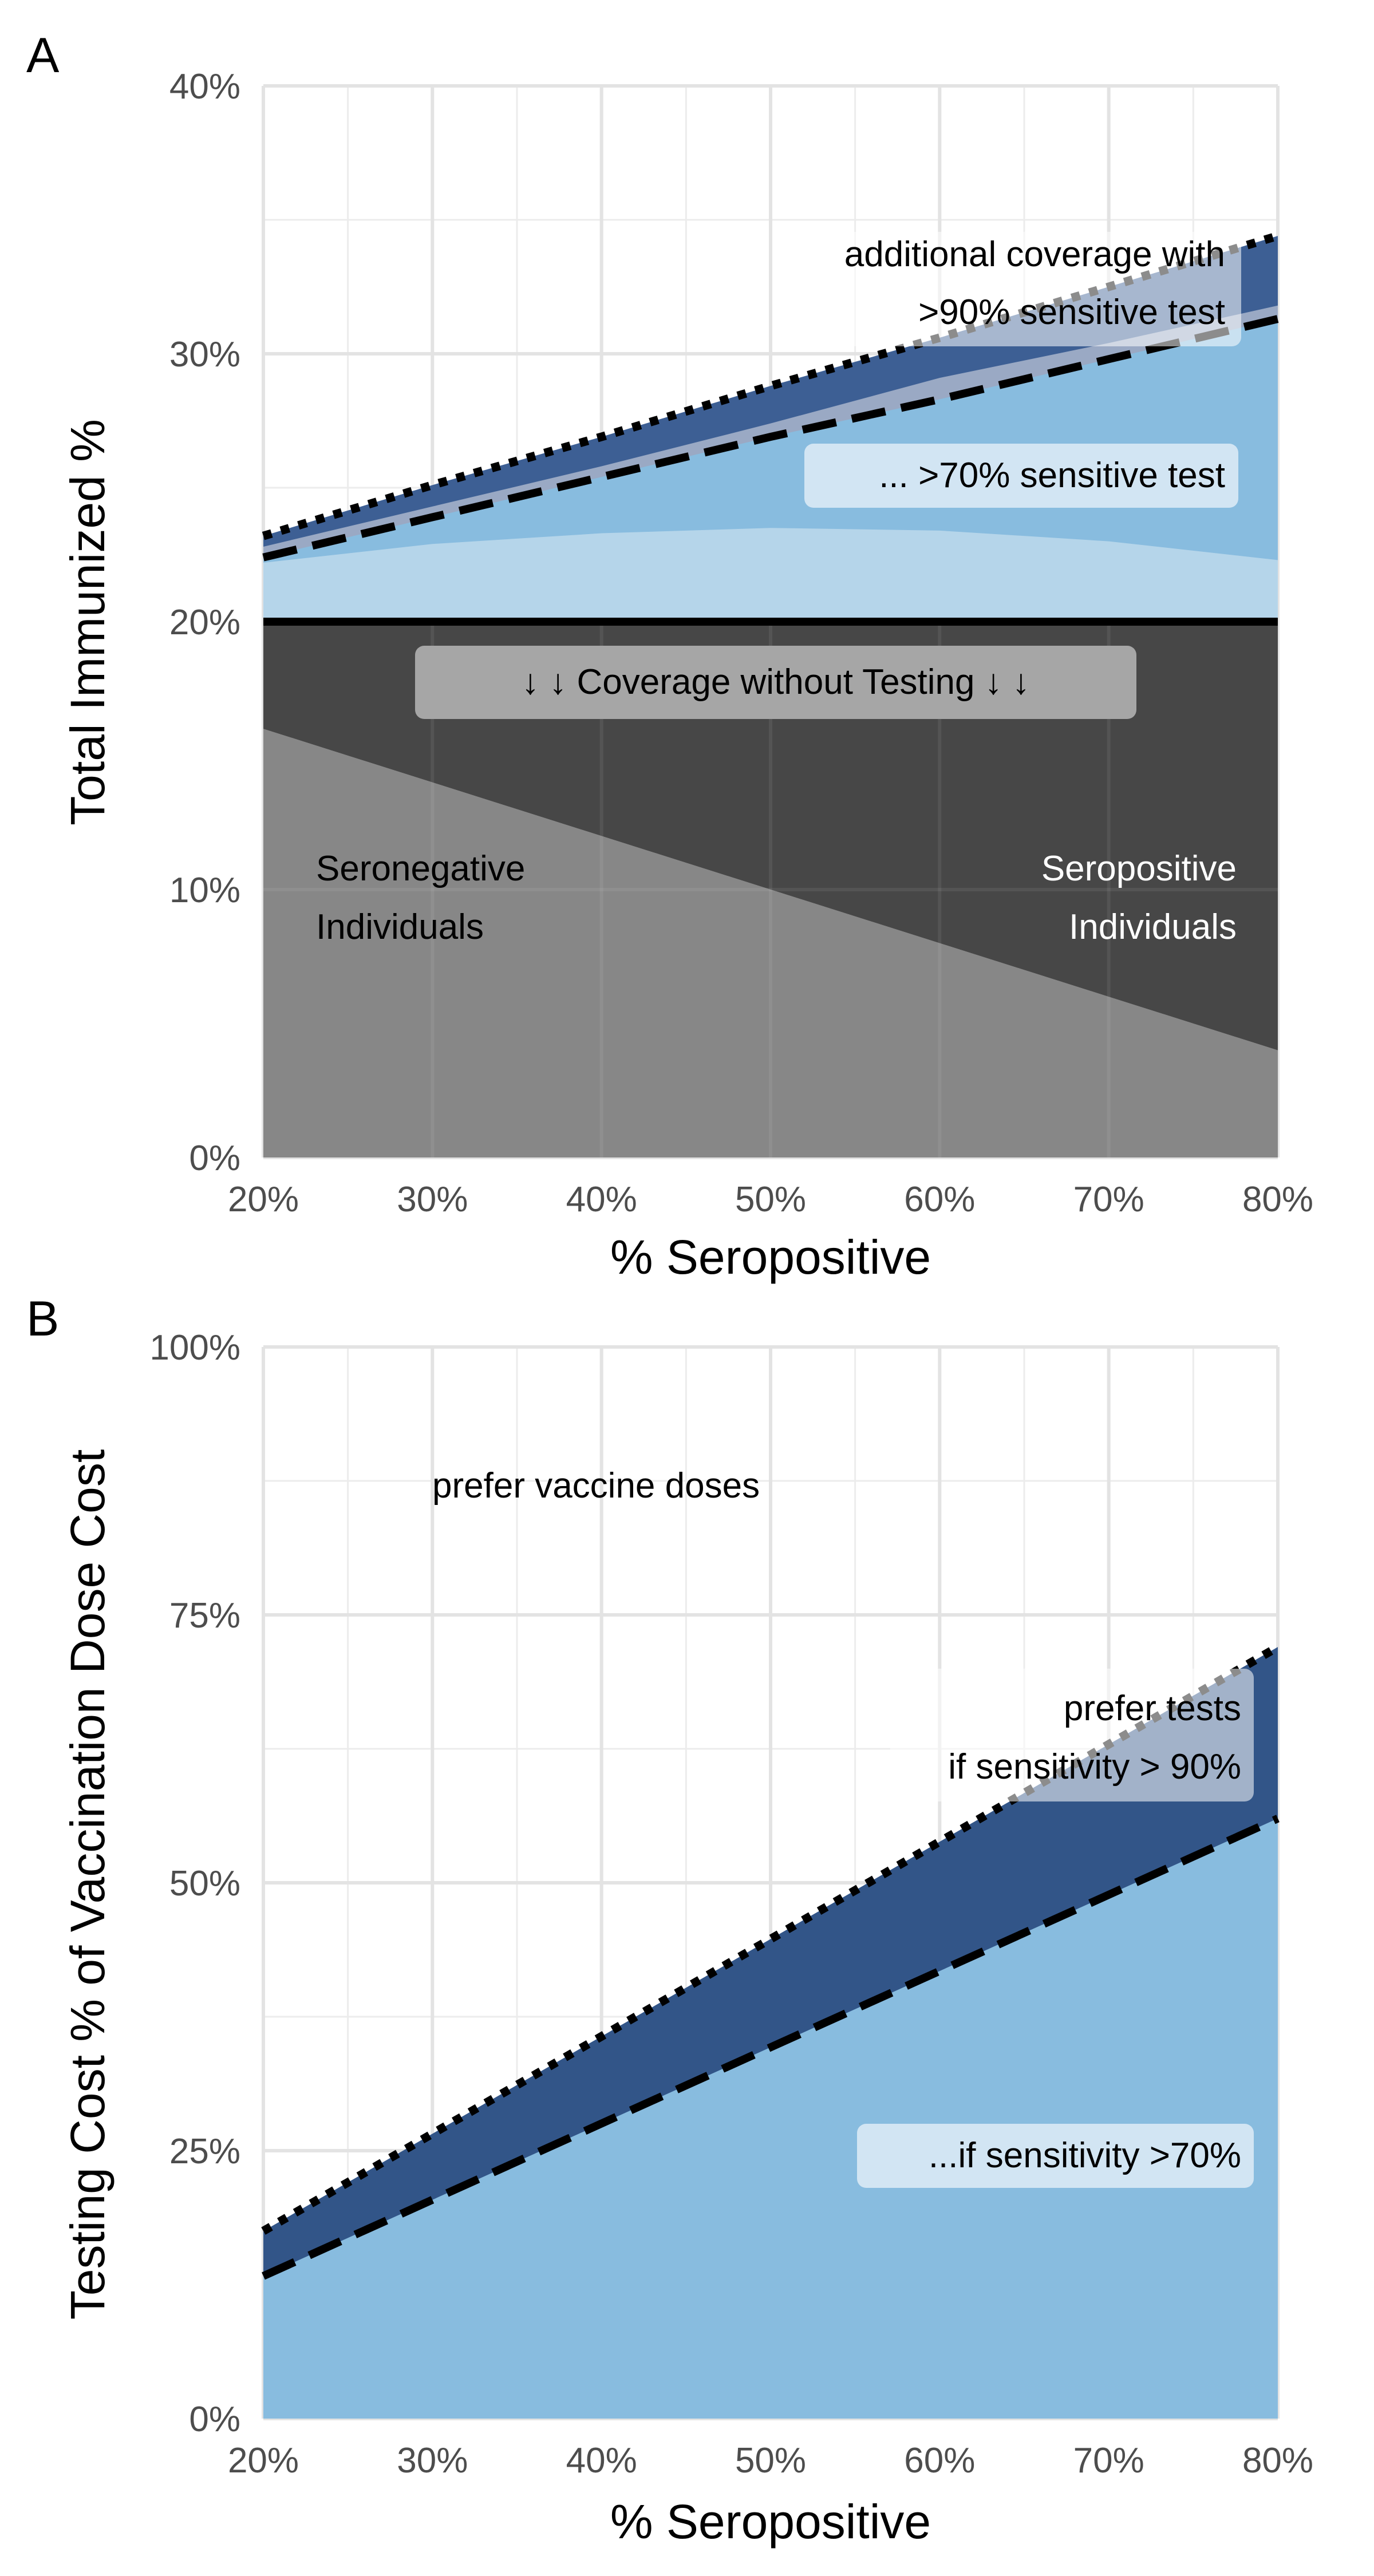 This screenshot has width=1374, height=2576. I want to click on panel-a-x-tick-label: 70%, so click(1108, 1199).